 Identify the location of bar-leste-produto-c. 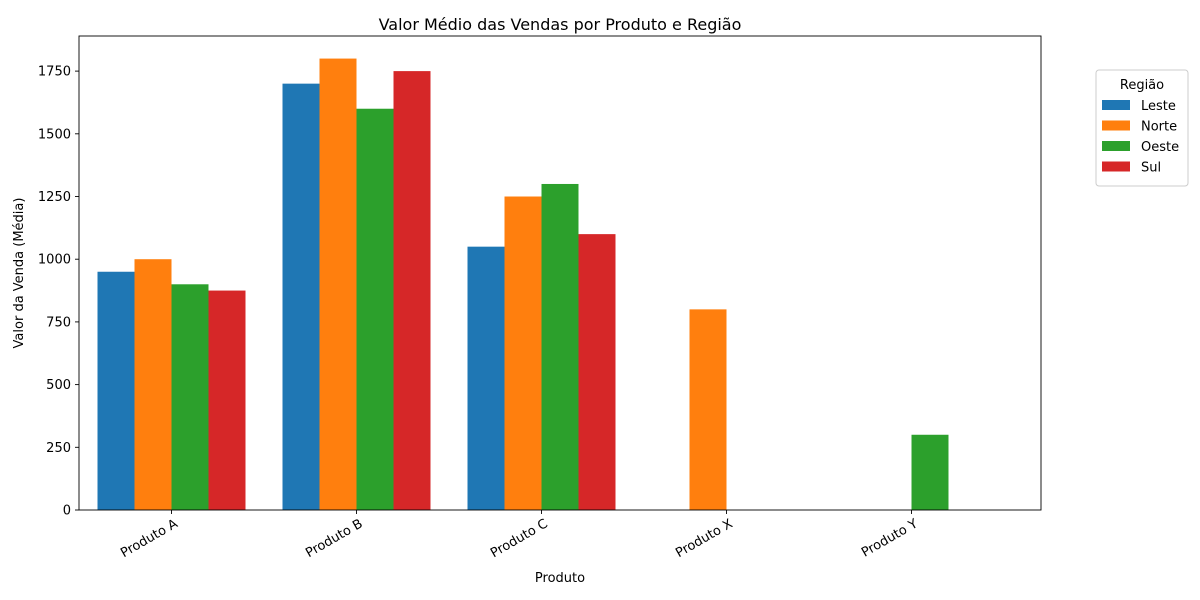
(486, 378).